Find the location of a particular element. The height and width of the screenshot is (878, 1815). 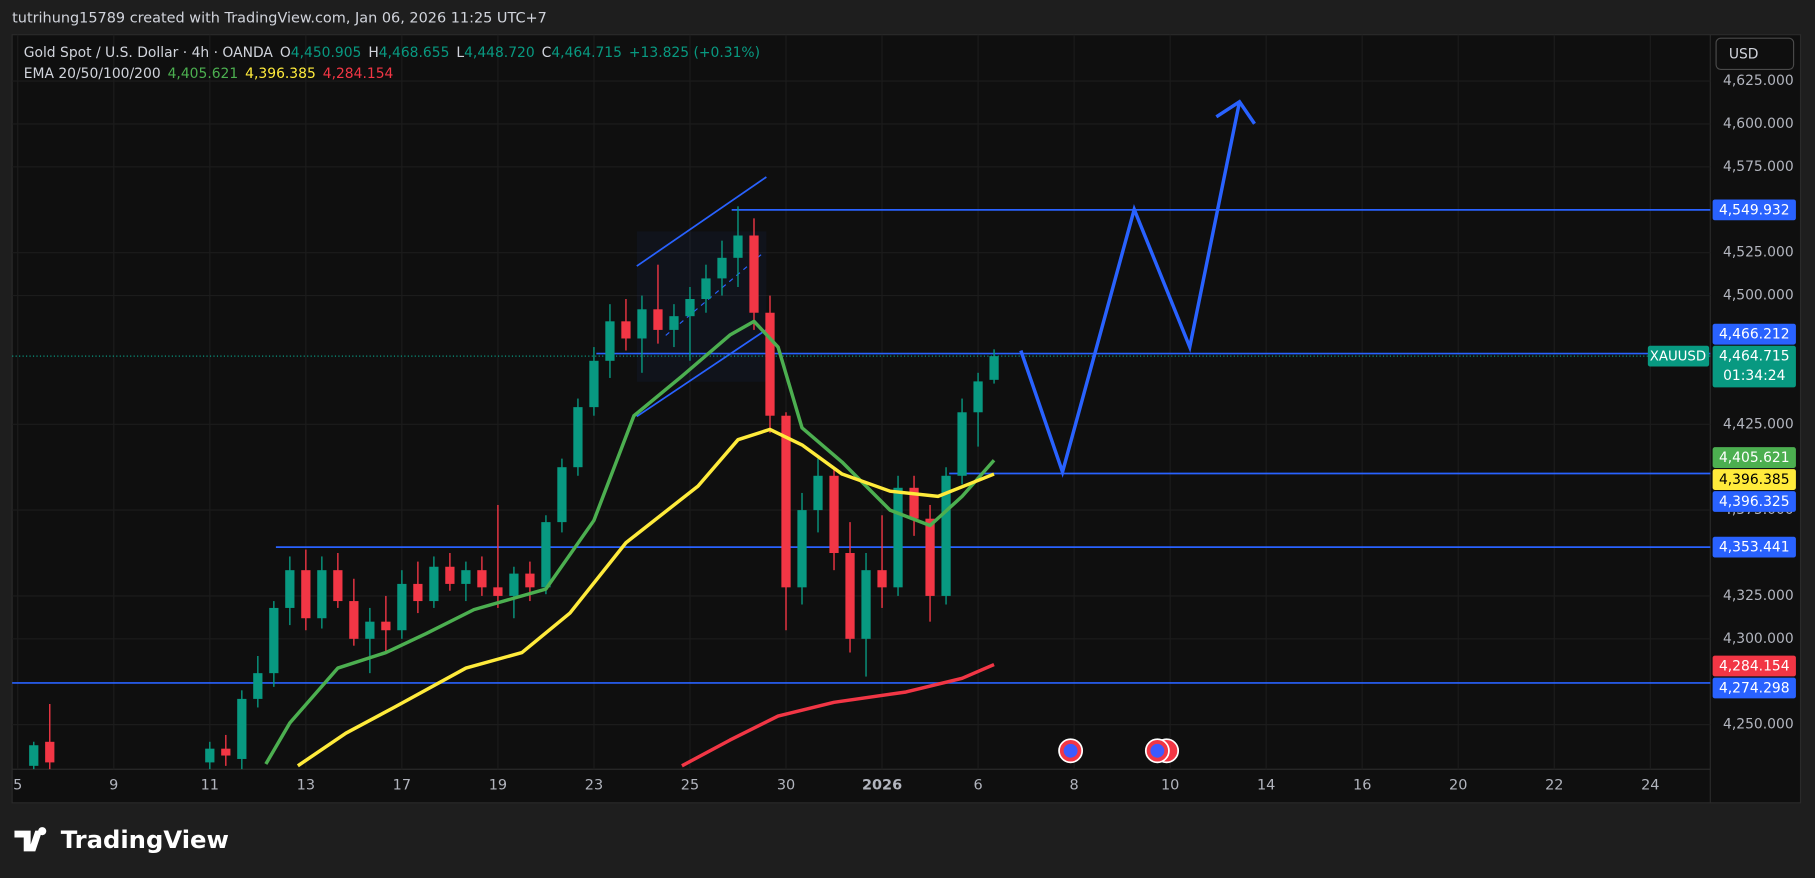

price-label: 4,549.932 is located at coordinates (1754, 210).